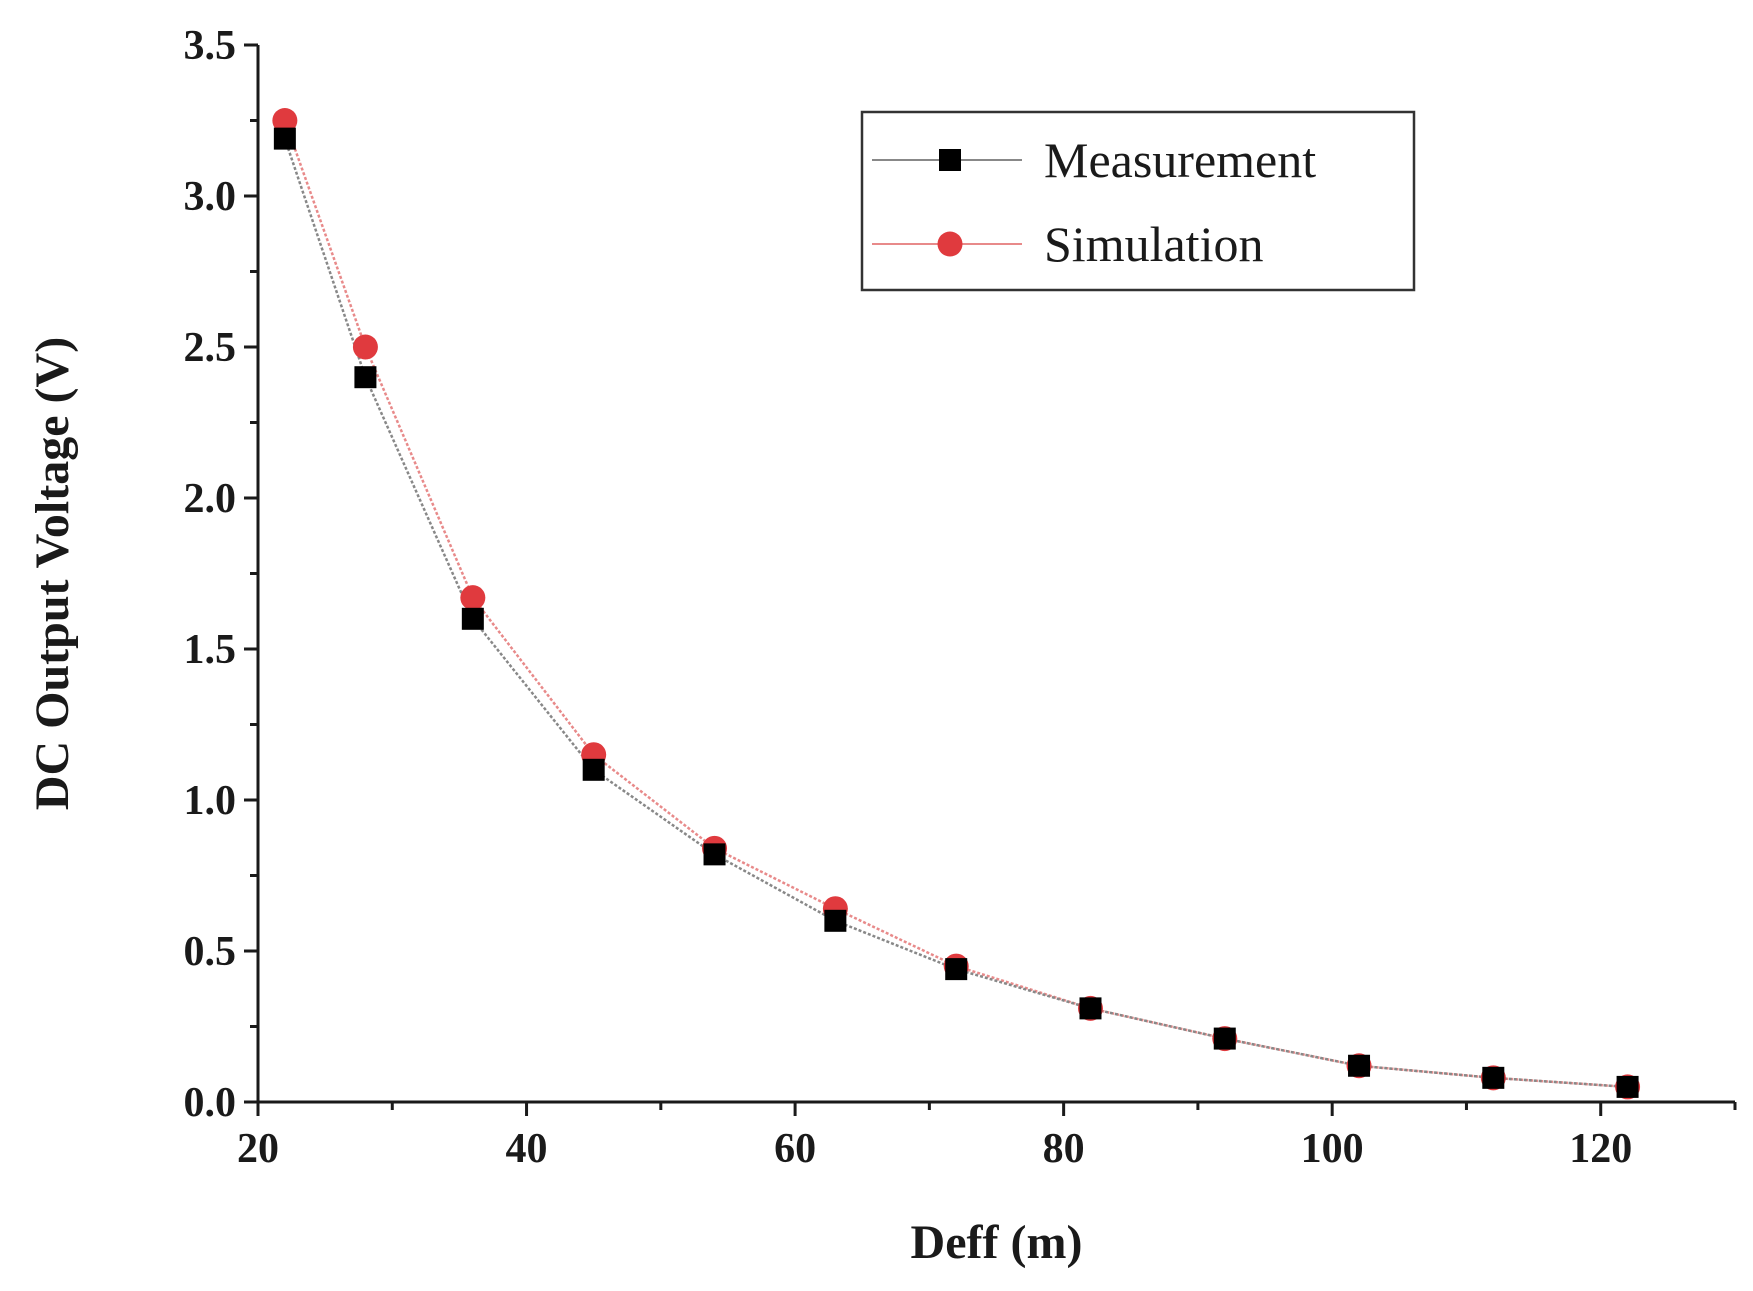 Image resolution: width=1753 pixels, height=1291 pixels. Describe the element at coordinates (1600, 1149) in the screenshot. I see `x-tick-label: 120` at that location.